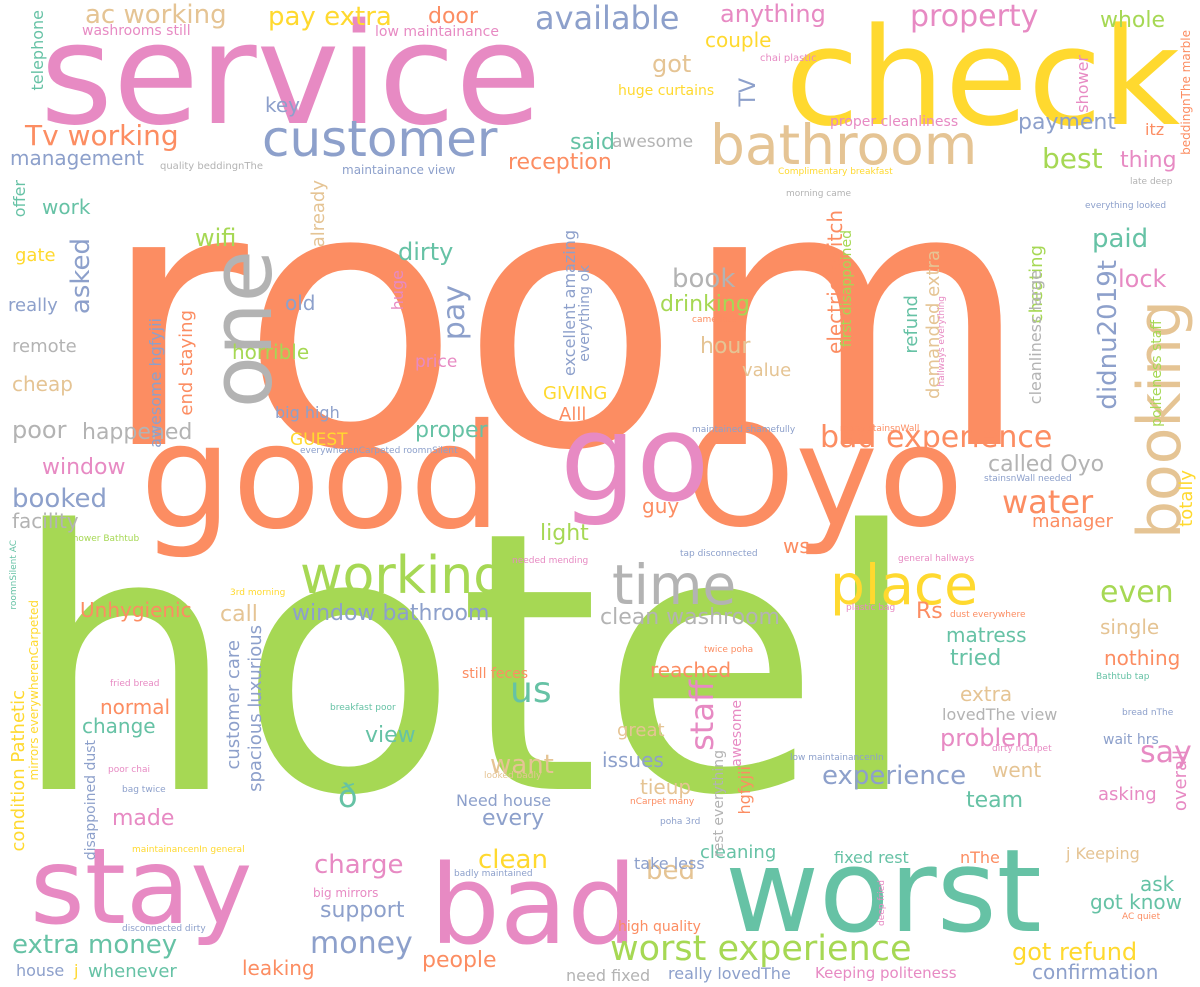 The height and width of the screenshot is (987, 1200). I want to click on word: asking, so click(1127, 794).